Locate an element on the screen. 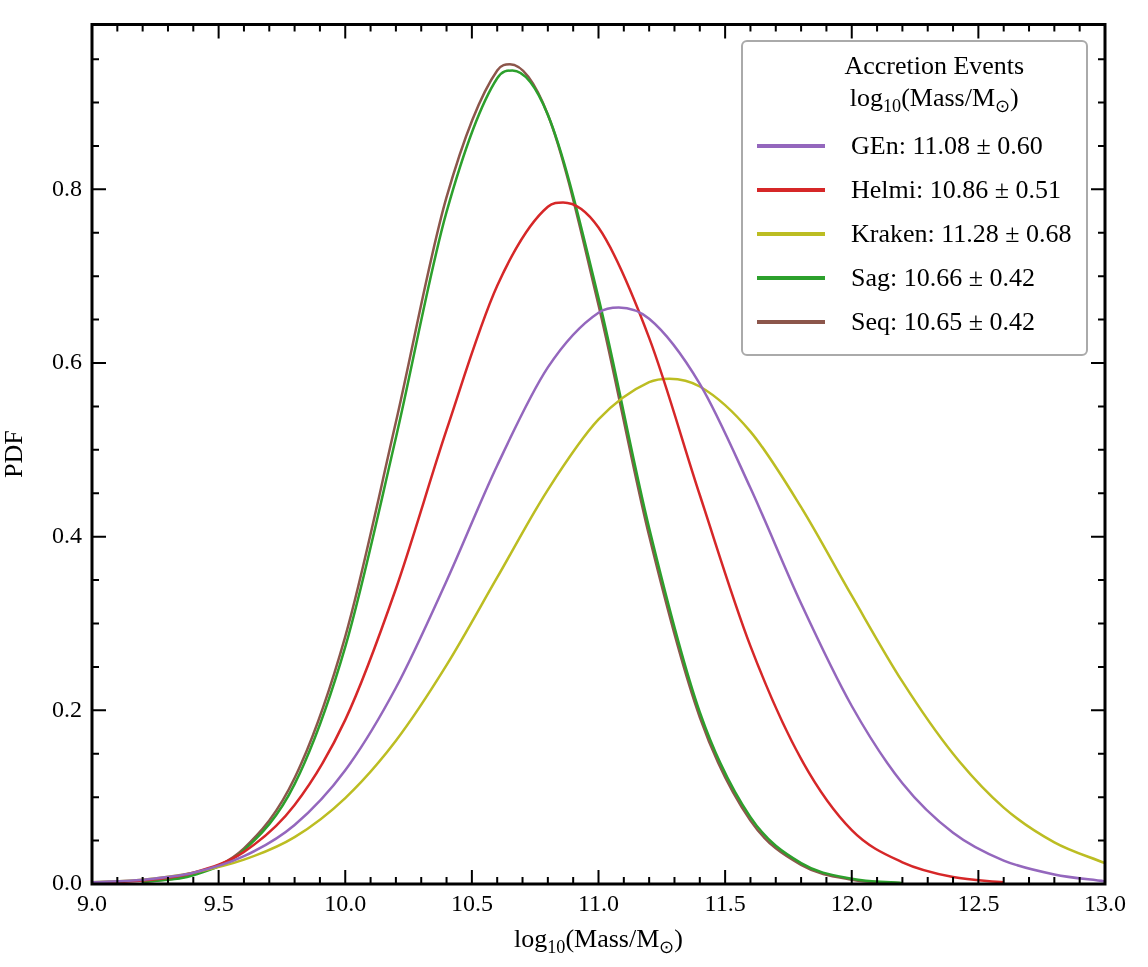 The image size is (1148, 967). legend-label: Kraken: 11.28 ± 0.68 is located at coordinates (961, 233).